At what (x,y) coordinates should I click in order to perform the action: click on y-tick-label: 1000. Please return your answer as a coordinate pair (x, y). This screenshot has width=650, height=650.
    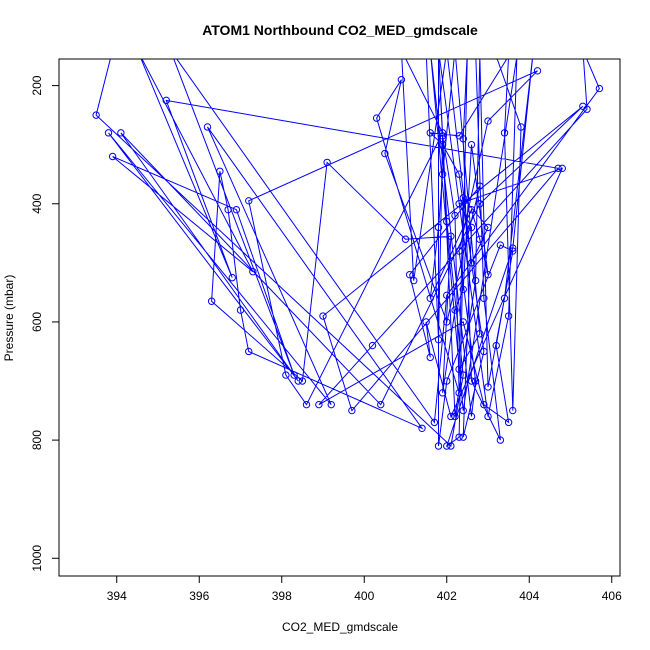
    Looking at the image, I should click on (37, 558).